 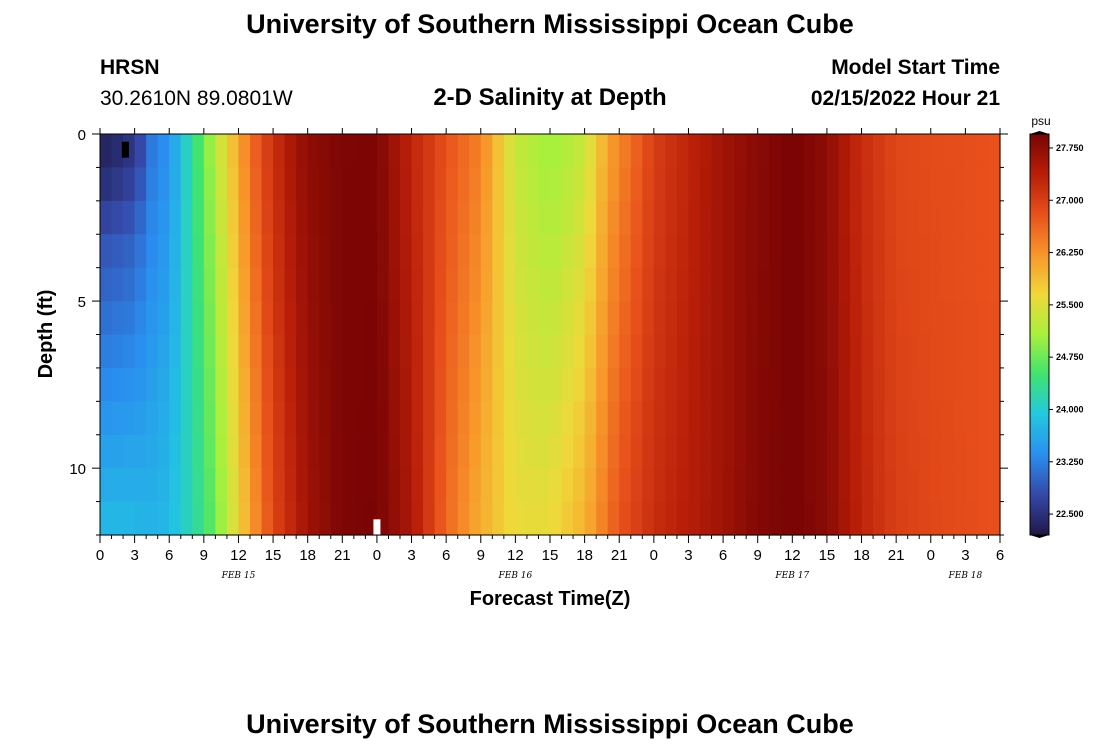 What do you see at coordinates (688, 555) in the screenshot?
I see `x-tick-label: 3` at bounding box center [688, 555].